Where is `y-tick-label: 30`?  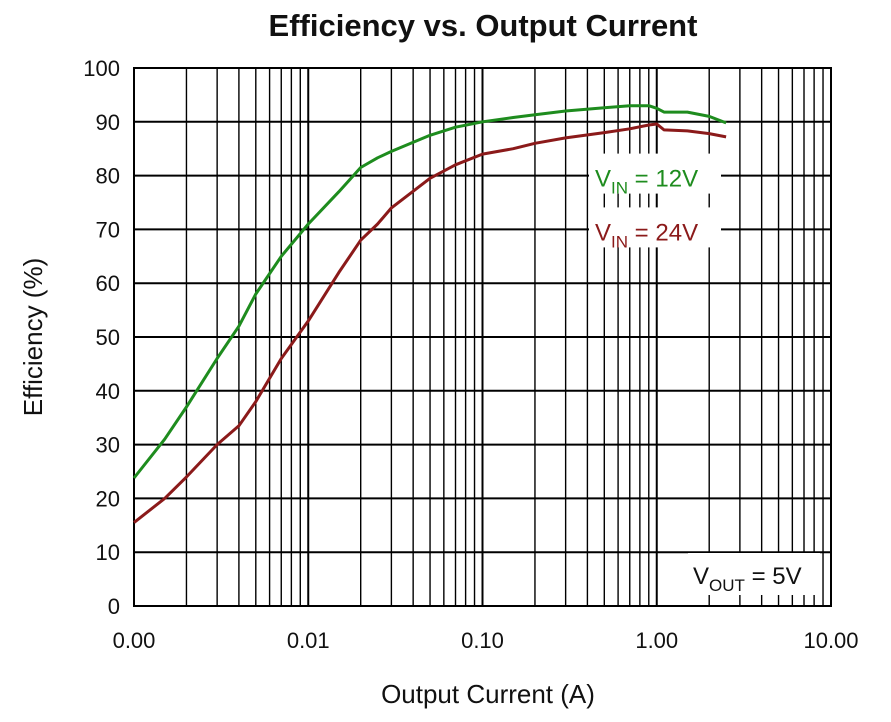
y-tick-label: 30 is located at coordinates (108, 445).